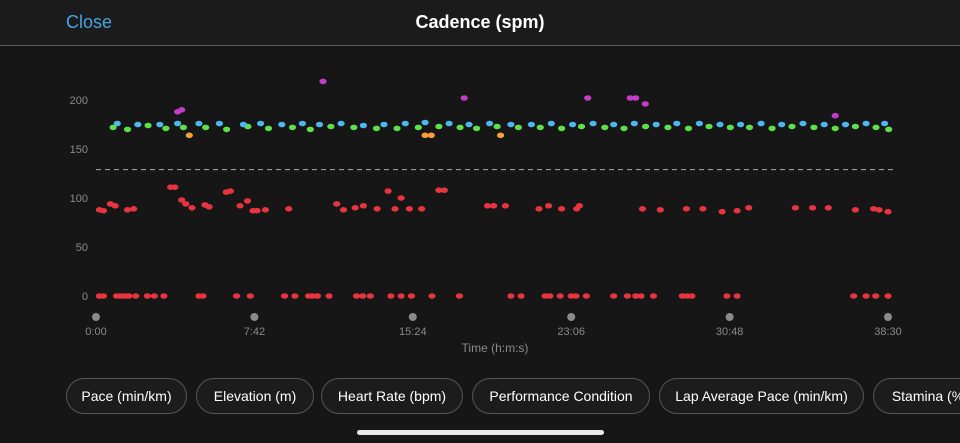 This screenshot has width=960, height=443. What do you see at coordinates (480, 22) in the screenshot?
I see `page-title: Cadence (spm)` at bounding box center [480, 22].